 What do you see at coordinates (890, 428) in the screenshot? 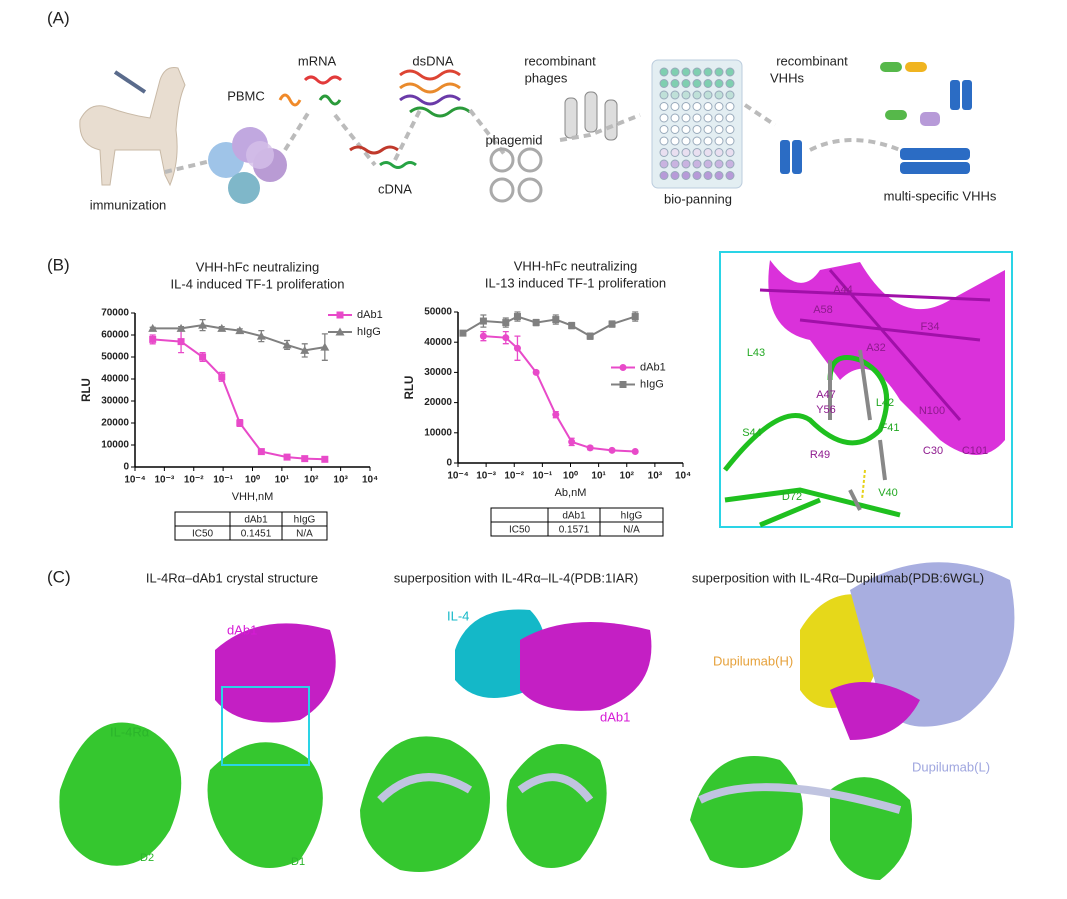
I see `residue-label: F41` at bounding box center [890, 428].